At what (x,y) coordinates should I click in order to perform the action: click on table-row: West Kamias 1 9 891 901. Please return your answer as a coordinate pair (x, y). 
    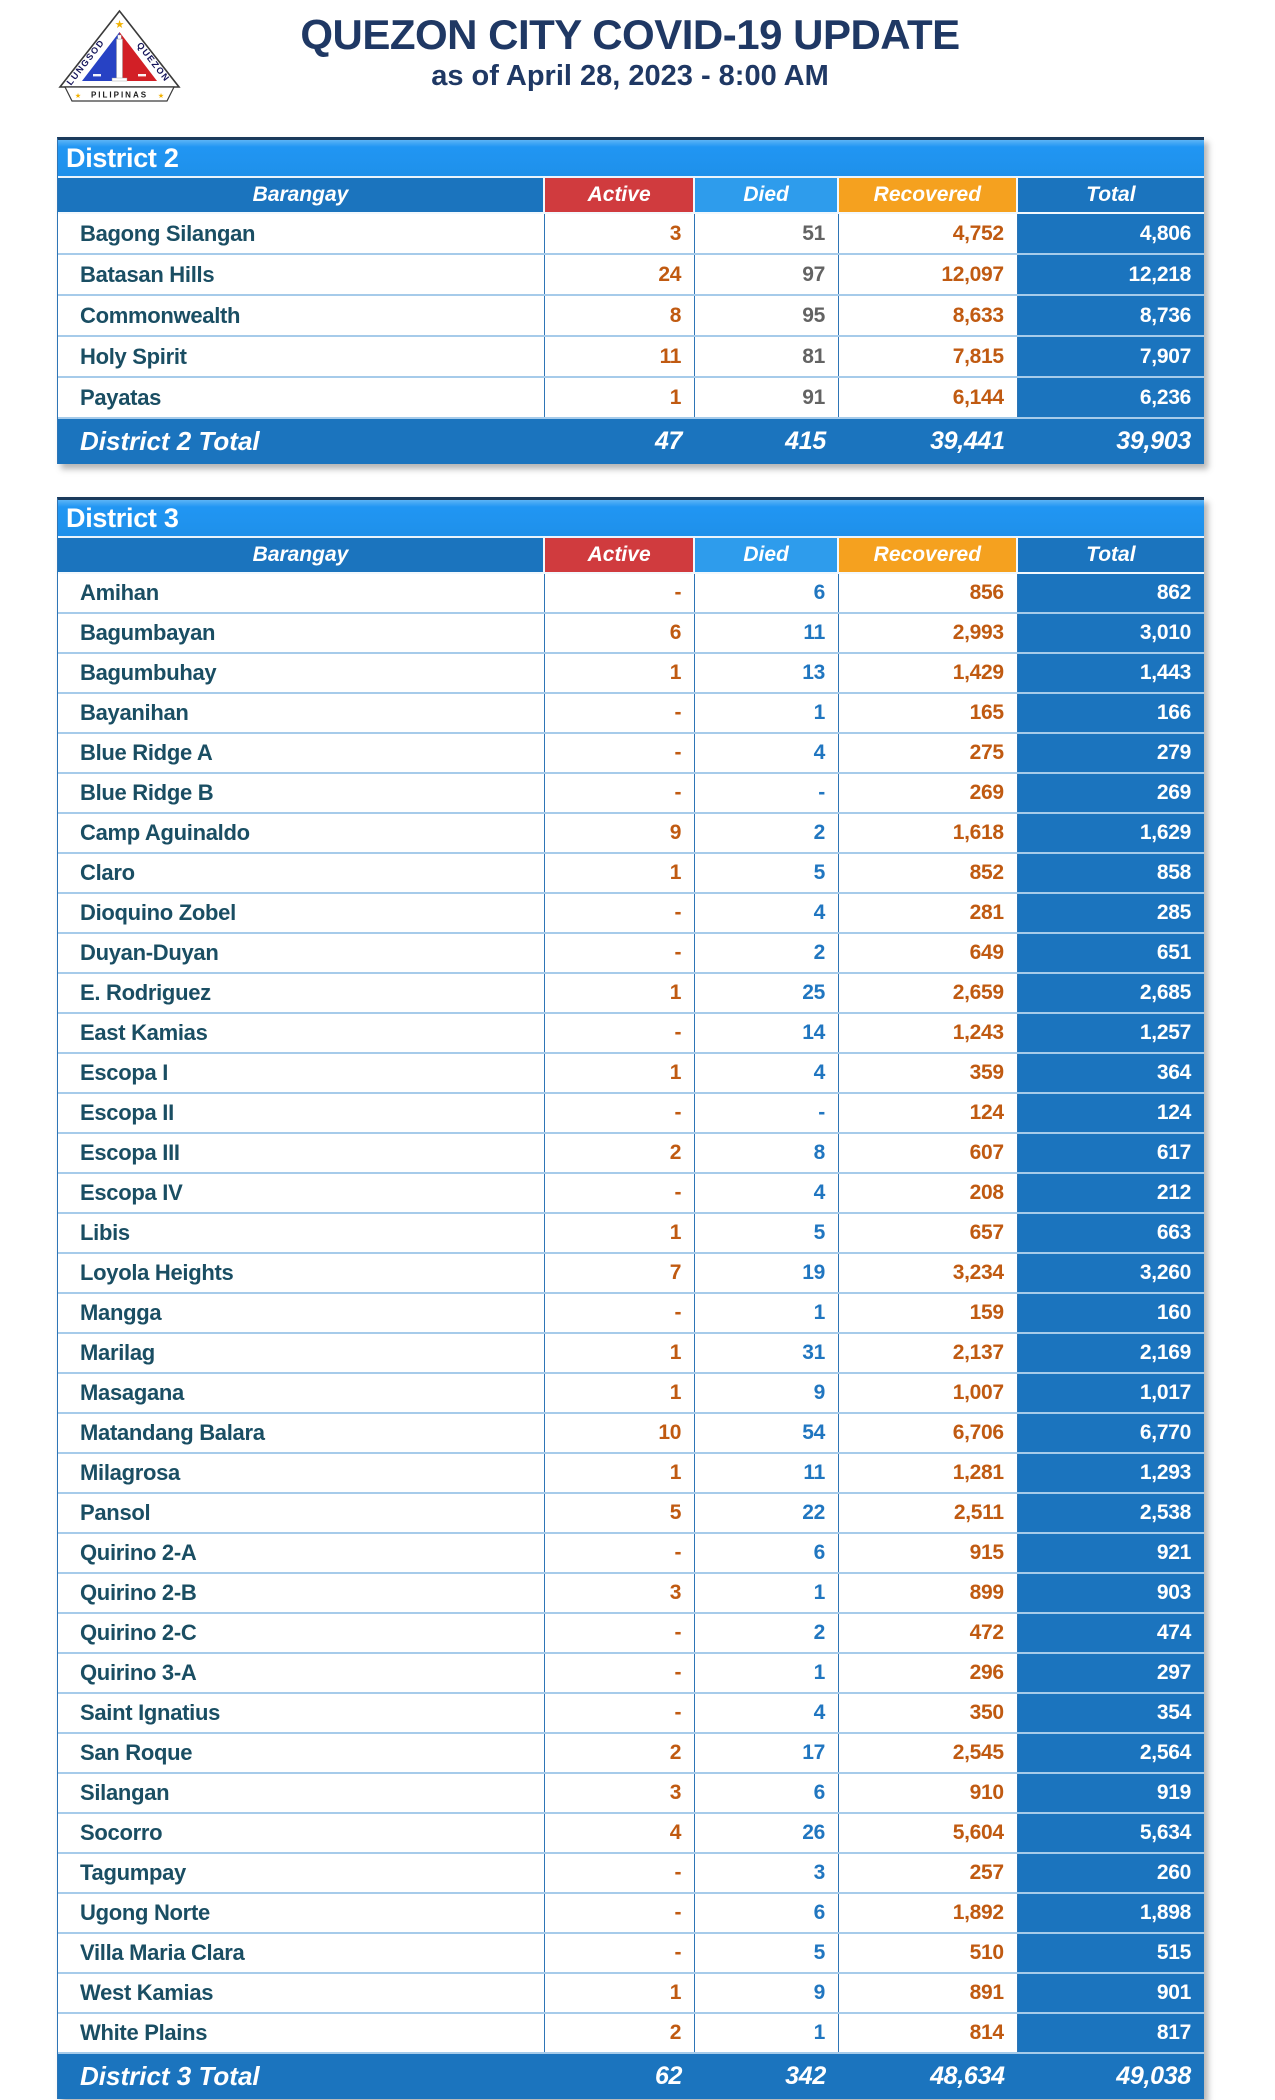
    Looking at the image, I should click on (631, 1994).